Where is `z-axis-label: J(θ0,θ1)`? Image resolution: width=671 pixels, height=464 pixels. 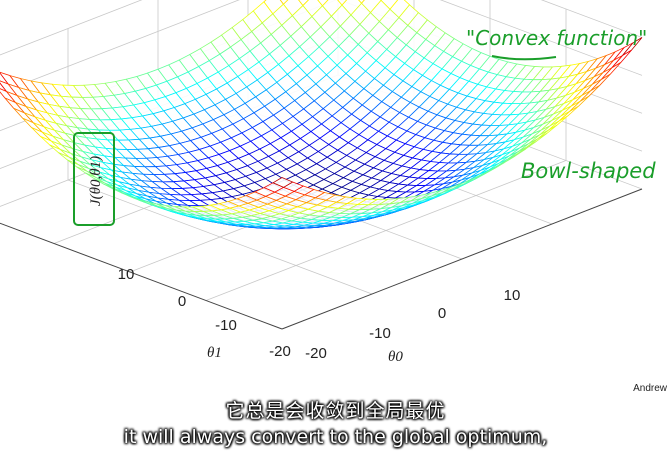 z-axis-label: J(θ0,θ1) is located at coordinates (96, 181).